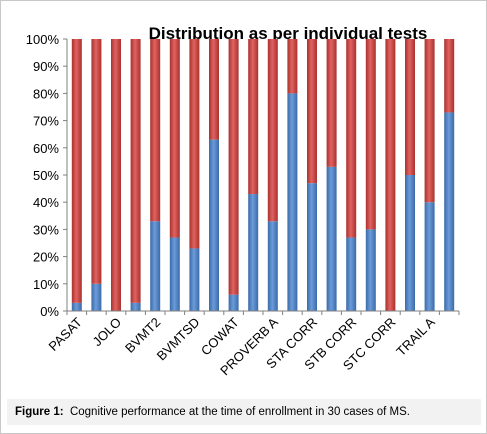 The width and height of the screenshot is (487, 434). Describe the element at coordinates (46, 93) in the screenshot. I see `y-tick-label: 80%` at that location.